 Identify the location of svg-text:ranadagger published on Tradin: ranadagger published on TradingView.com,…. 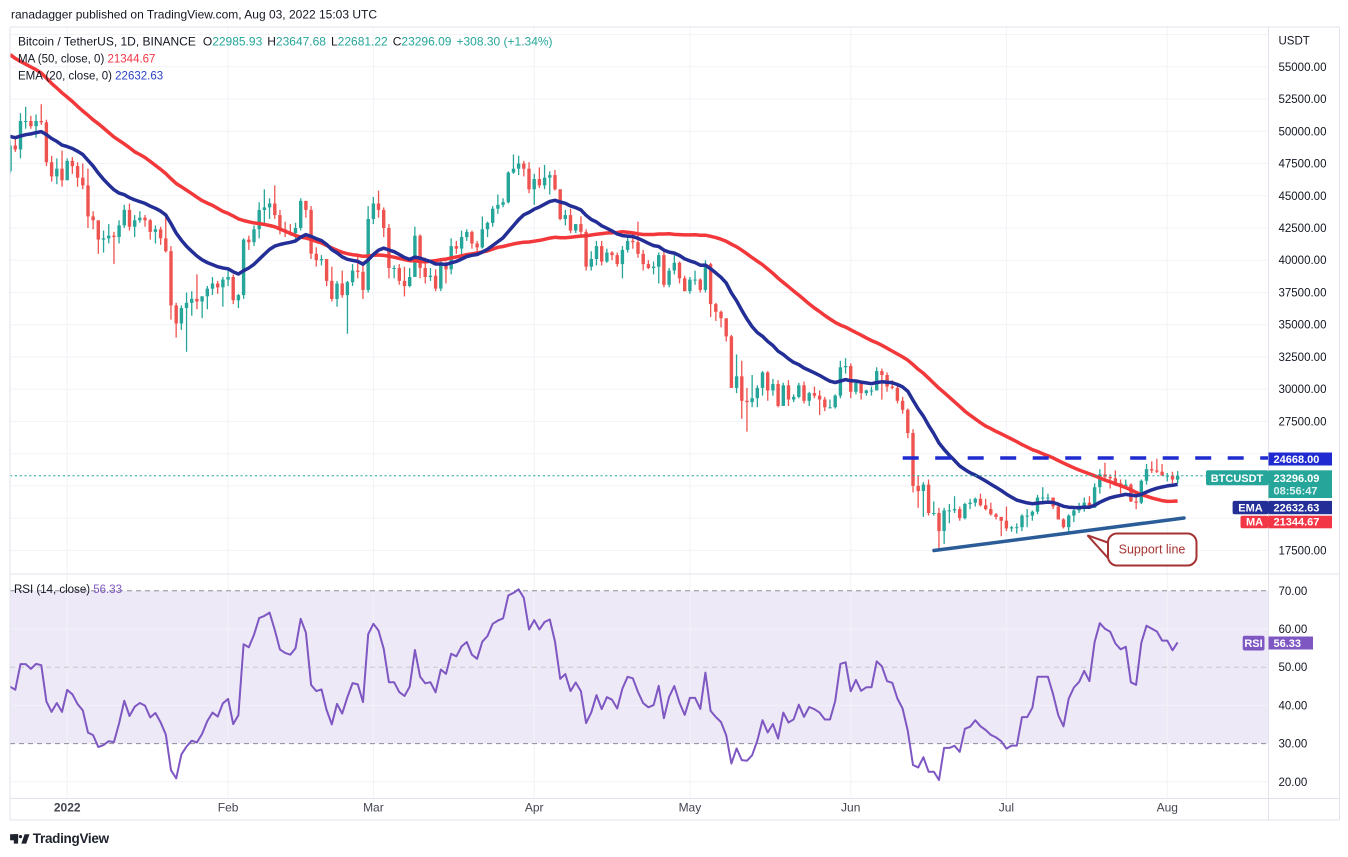
(194, 15).